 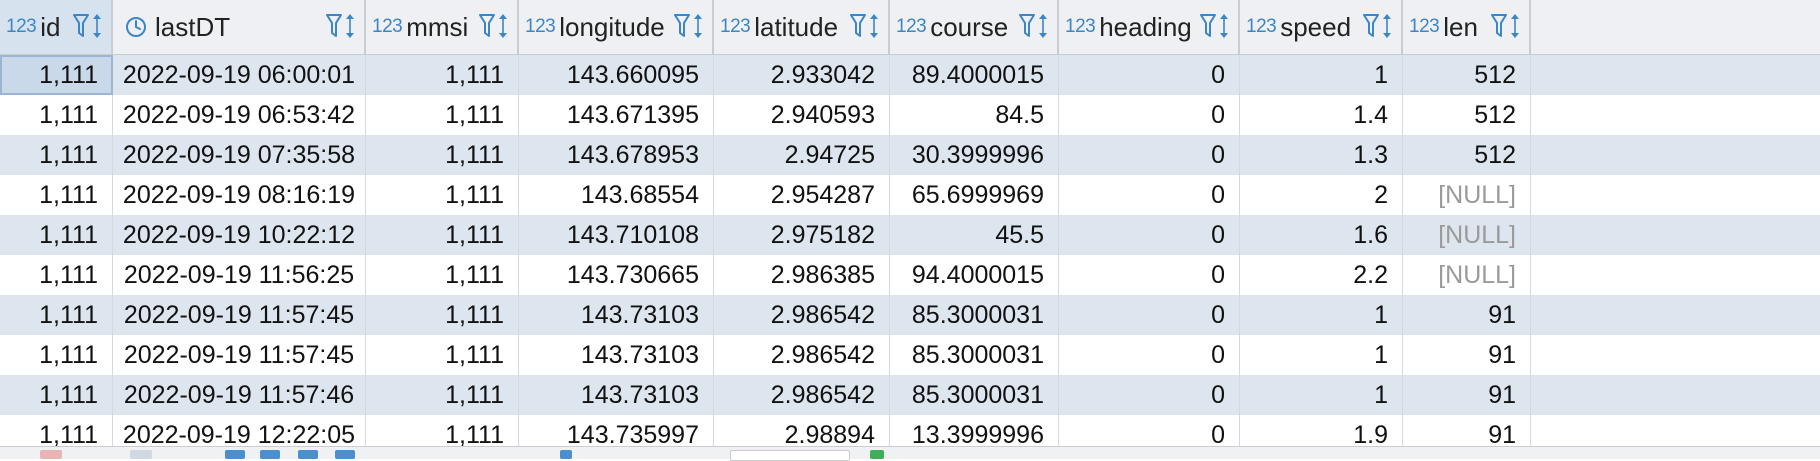 I want to click on cell-lastDT: 2022-09-19 06:53:42, so click(x=239, y=115).